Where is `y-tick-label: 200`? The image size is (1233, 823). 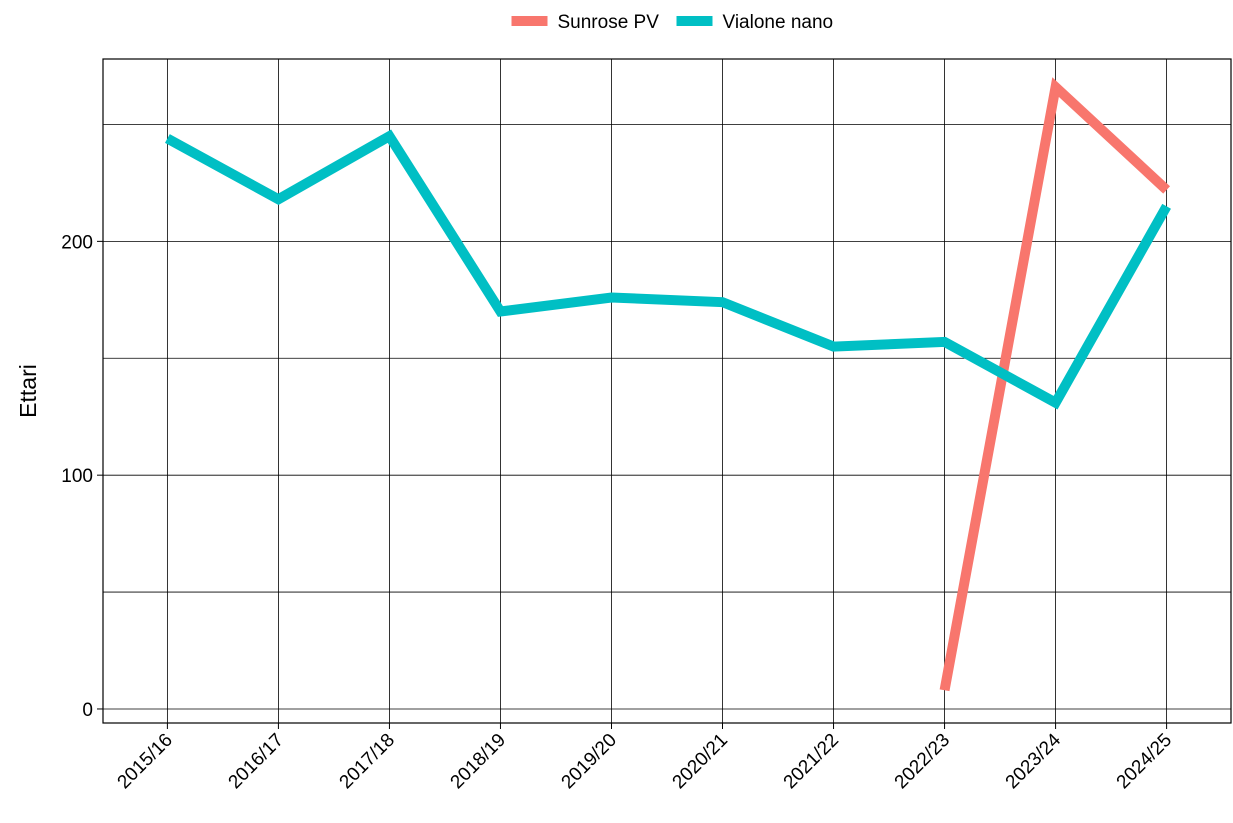 y-tick-label: 200 is located at coordinates (77, 242).